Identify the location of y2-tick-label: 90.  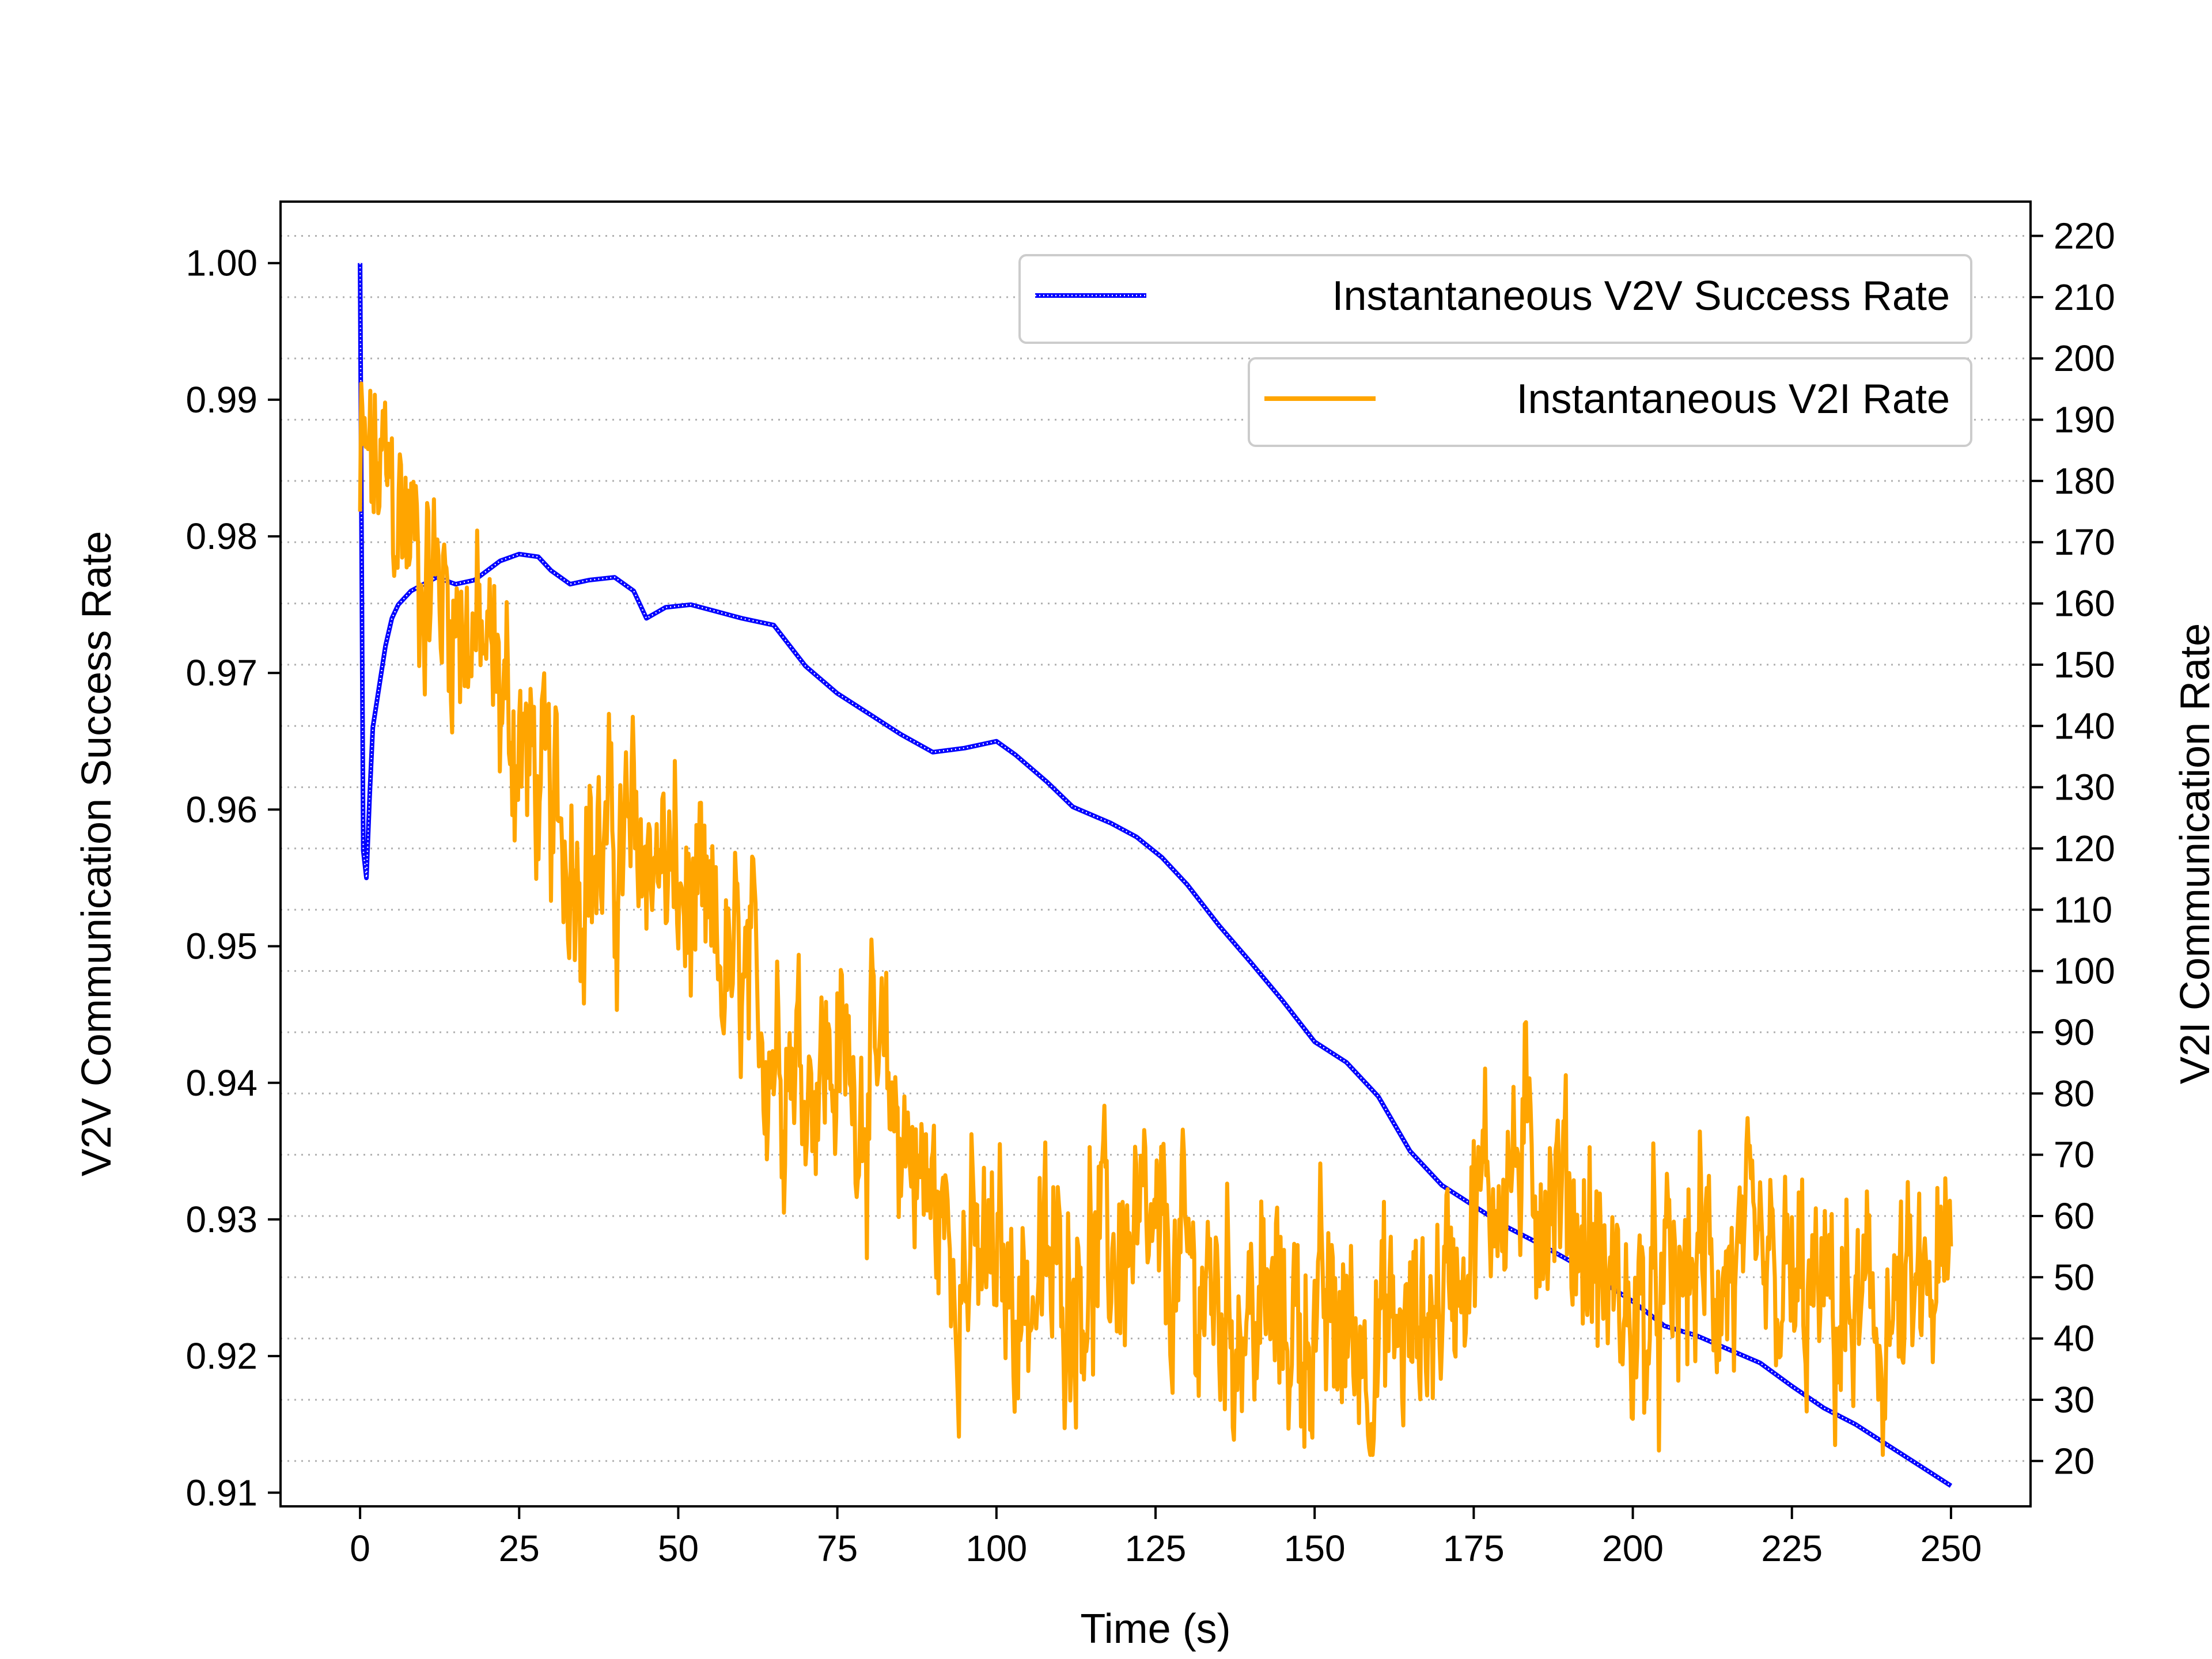
(2074, 1032).